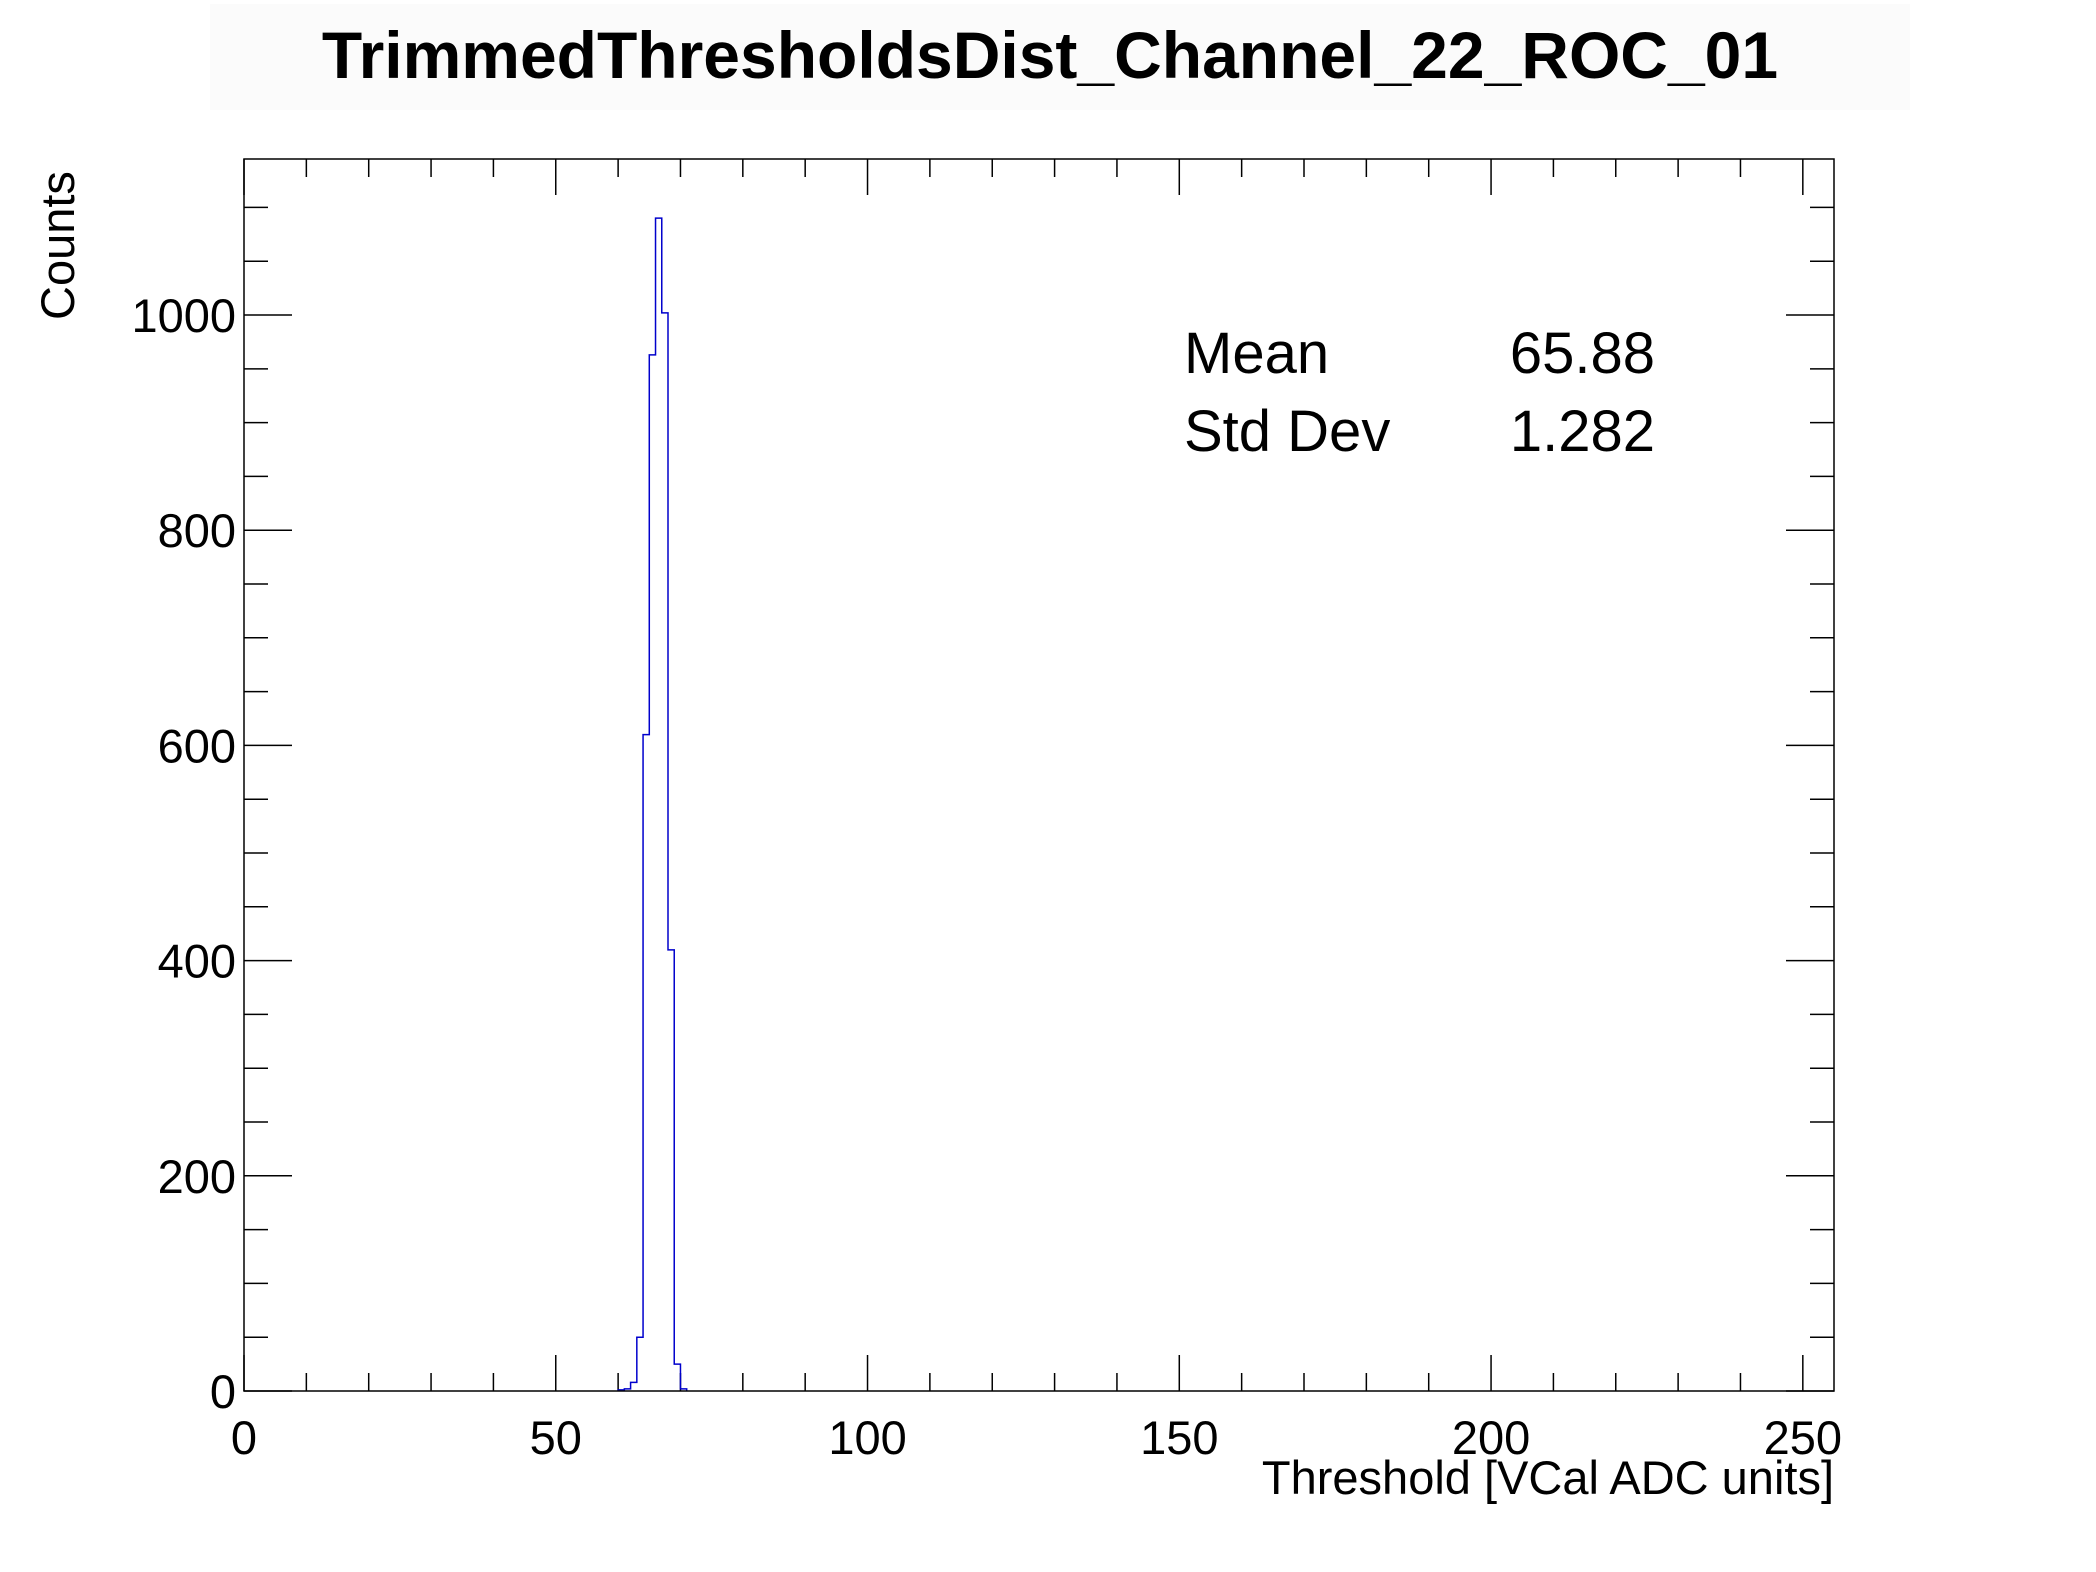 The image size is (2096, 1572). What do you see at coordinates (1803, 1437) in the screenshot?
I see `x-tick-label: 250` at bounding box center [1803, 1437].